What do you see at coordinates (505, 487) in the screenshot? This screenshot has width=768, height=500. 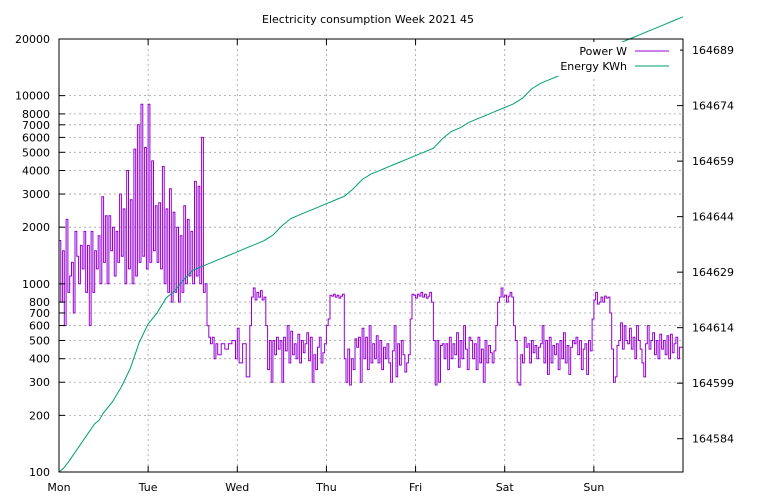 I see `x-tick-label: Sat` at bounding box center [505, 487].